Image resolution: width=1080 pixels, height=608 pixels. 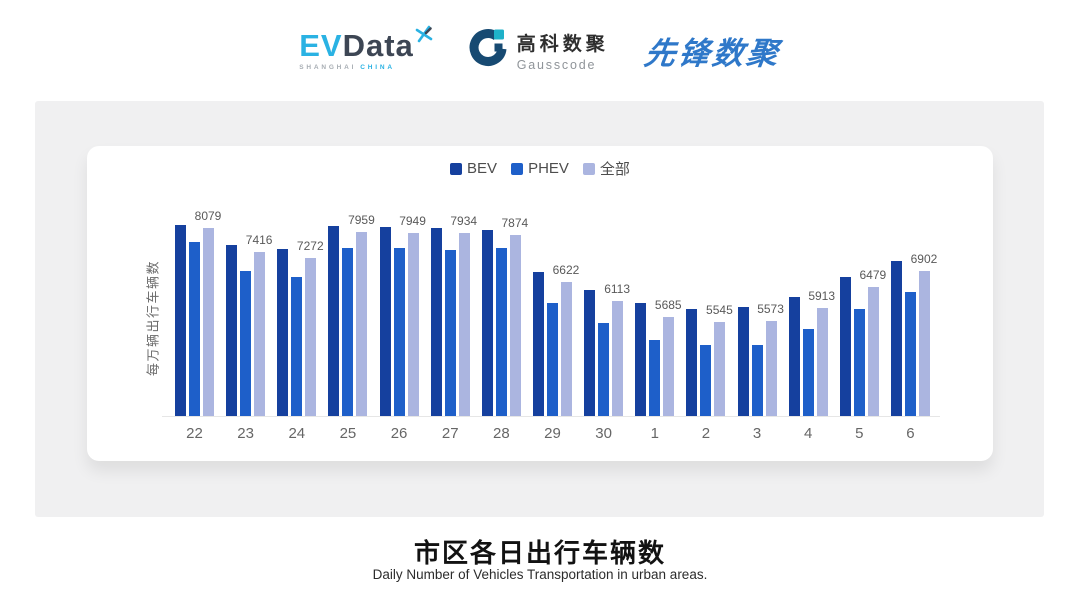 I want to click on bar-group-25: 7959, so click(x=351, y=305).